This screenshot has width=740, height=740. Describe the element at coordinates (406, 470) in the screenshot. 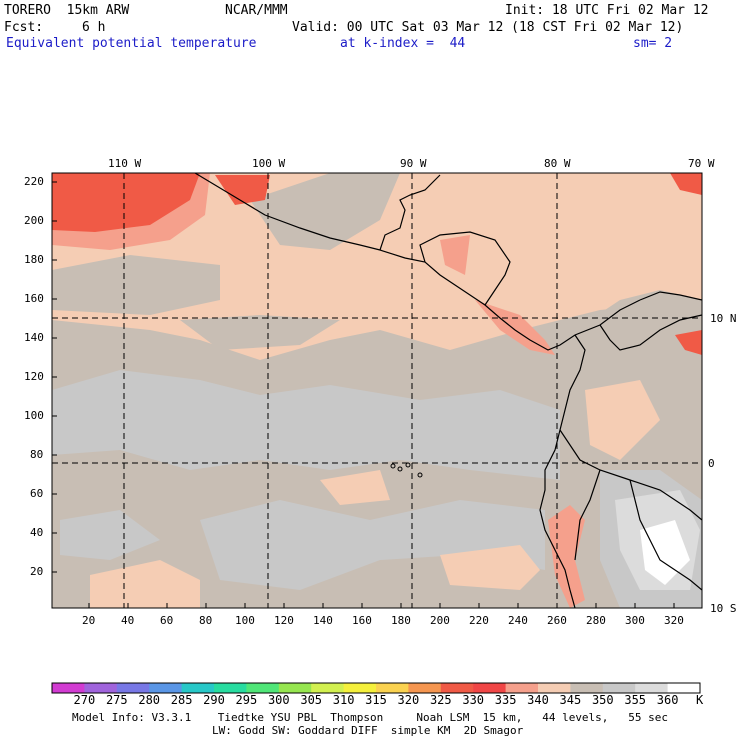

I see `galapagos-islands` at that location.